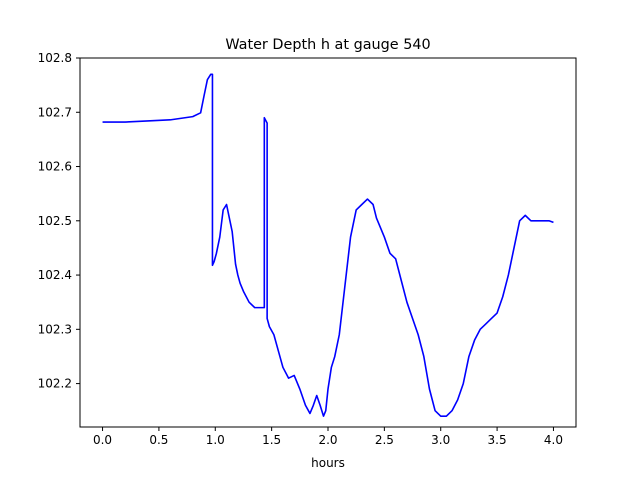  I want to click on y-tick-label: 102.4, so click(55, 275).